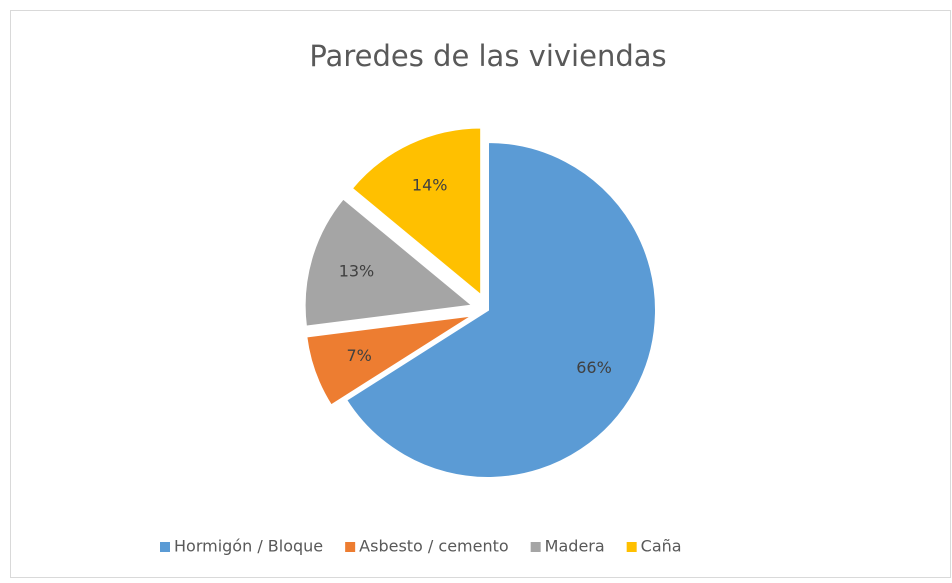  I want to click on data-label: 7%, so click(358, 355).